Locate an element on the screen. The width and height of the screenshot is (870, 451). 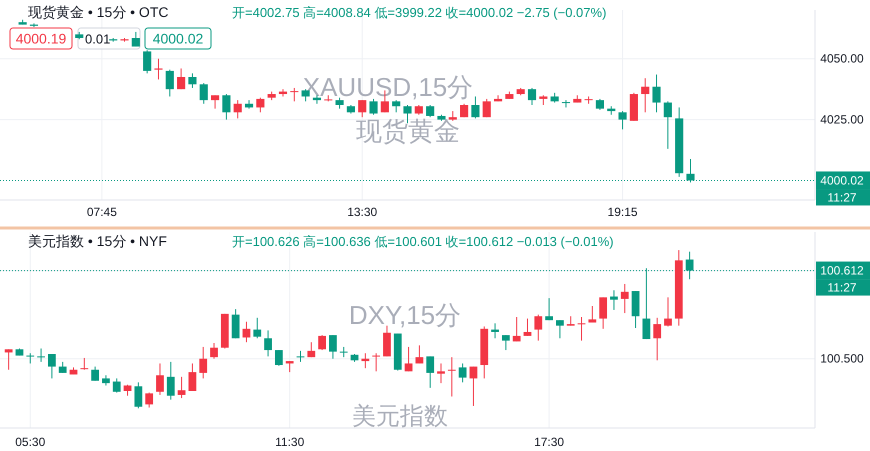
y-tick-label: 100.500 is located at coordinates (842, 359).